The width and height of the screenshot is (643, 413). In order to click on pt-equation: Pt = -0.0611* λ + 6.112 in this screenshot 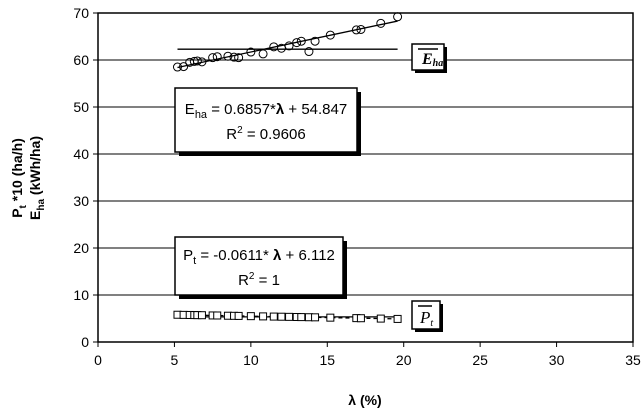, I will do `click(259, 257)`.